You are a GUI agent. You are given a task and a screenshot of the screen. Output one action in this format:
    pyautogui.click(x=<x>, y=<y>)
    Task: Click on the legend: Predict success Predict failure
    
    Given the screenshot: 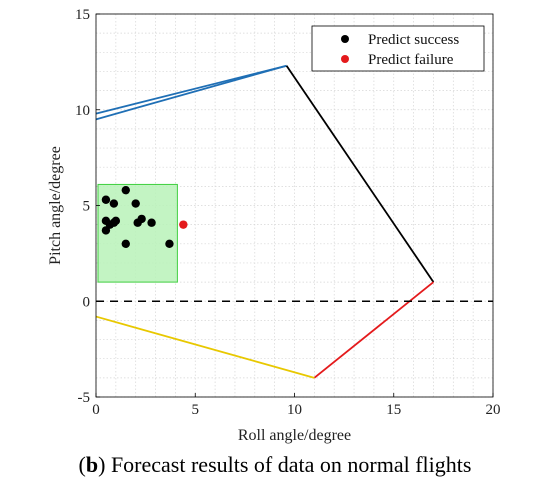 What is the action you would take?
    pyautogui.click(x=398, y=48)
    